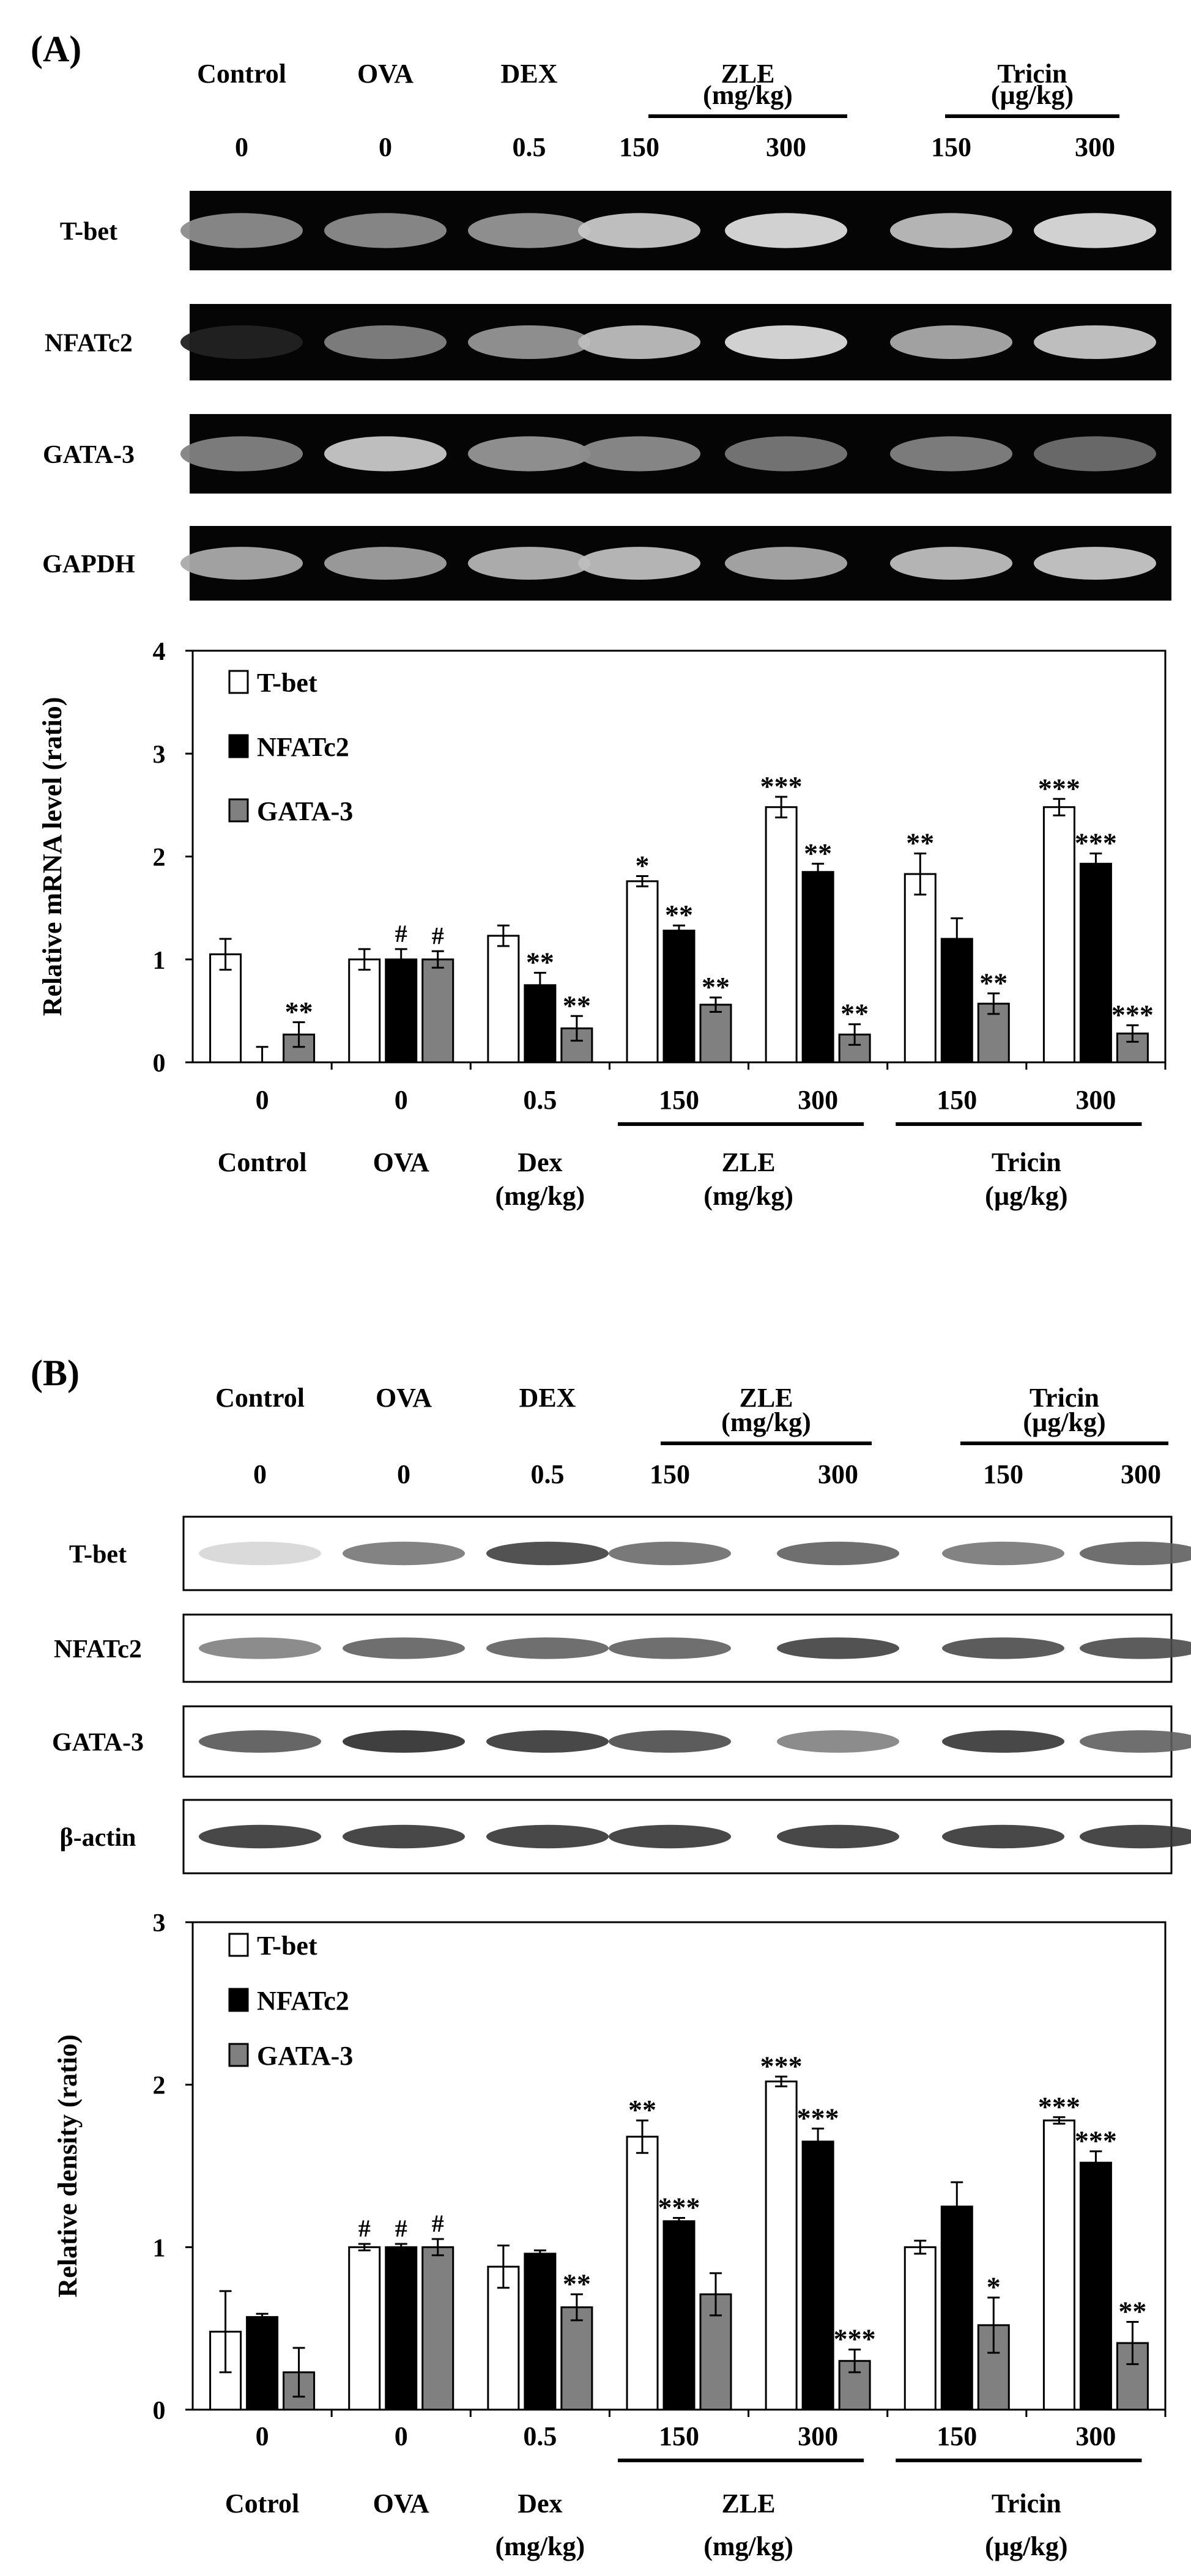 Image resolution: width=1191 pixels, height=2576 pixels. What do you see at coordinates (1095, 2436) in the screenshot?
I see `panel-b-x-dose-label: 300` at bounding box center [1095, 2436].